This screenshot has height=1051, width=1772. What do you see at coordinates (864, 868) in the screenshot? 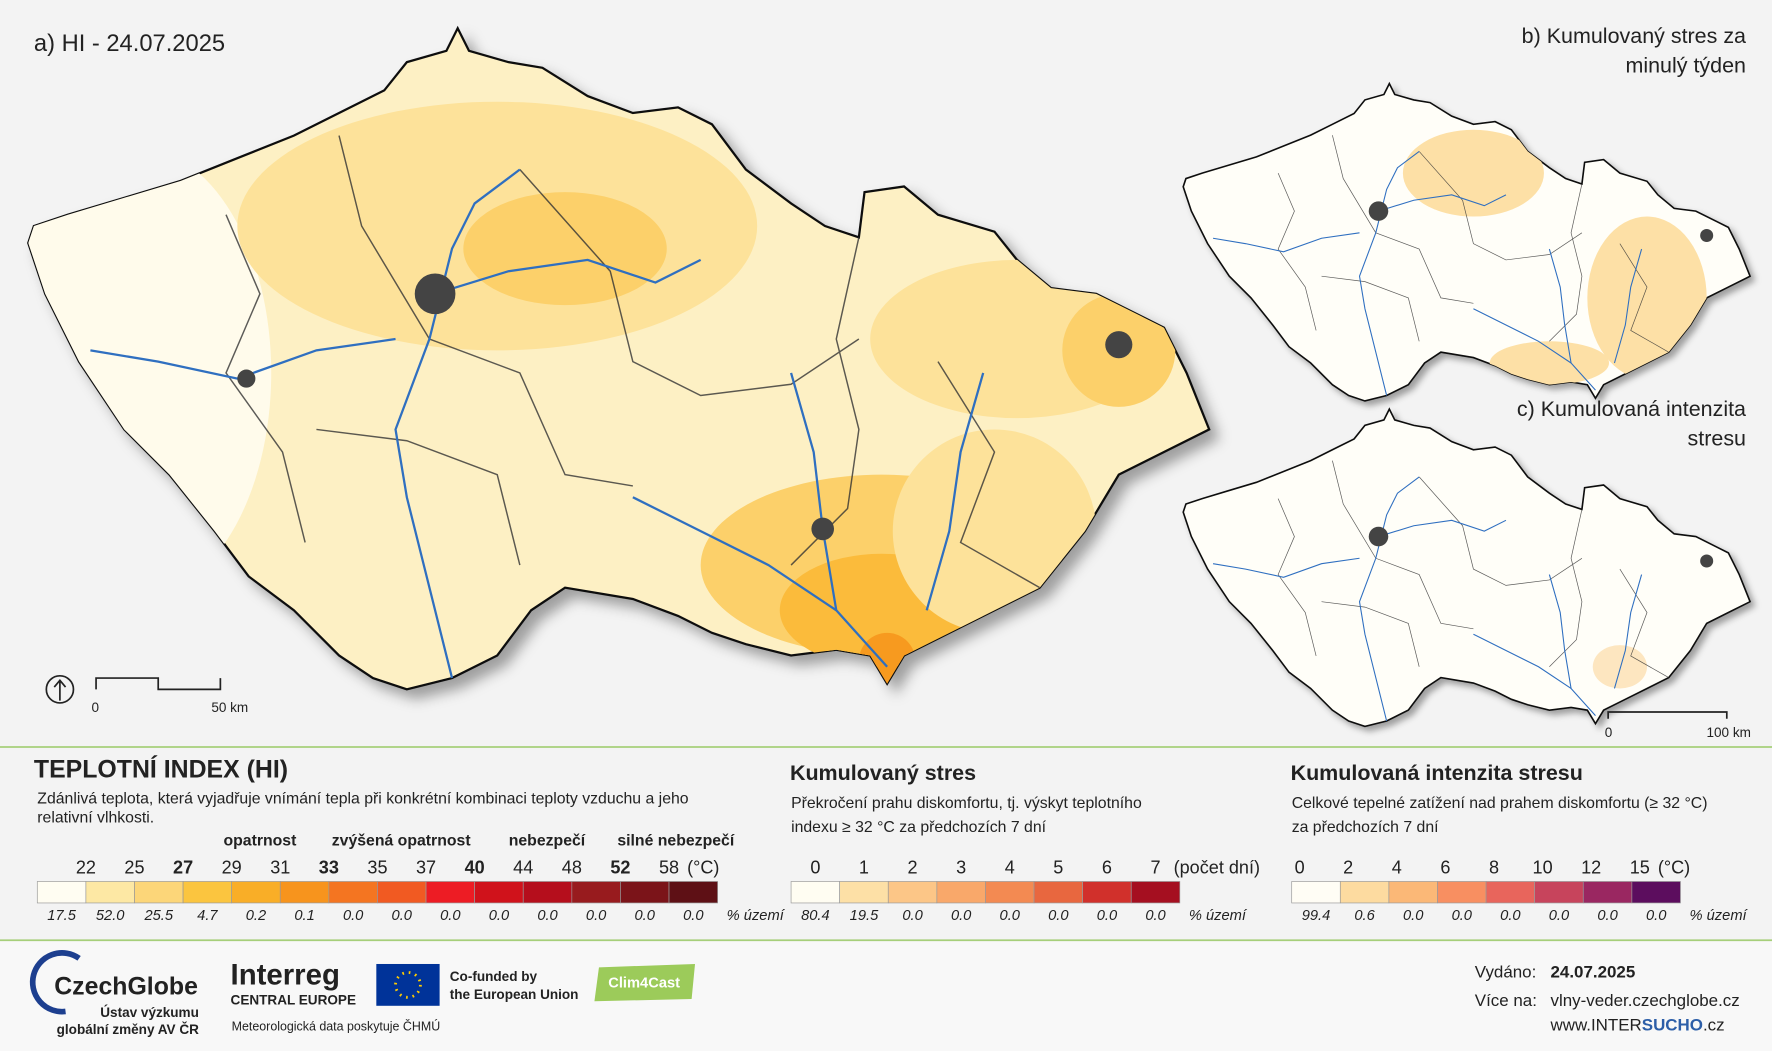
I see `legend-tick-label: 1` at bounding box center [864, 868].